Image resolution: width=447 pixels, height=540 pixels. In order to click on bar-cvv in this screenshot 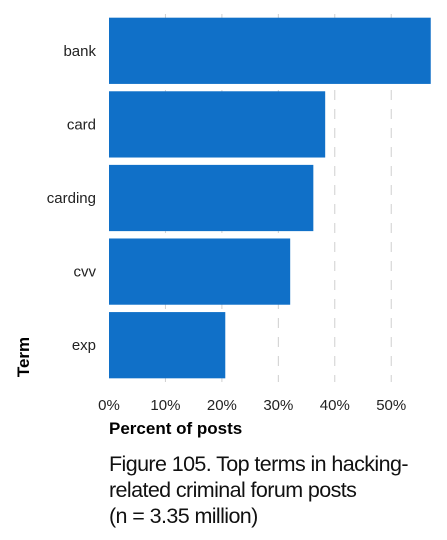, I will do `click(200, 271)`.